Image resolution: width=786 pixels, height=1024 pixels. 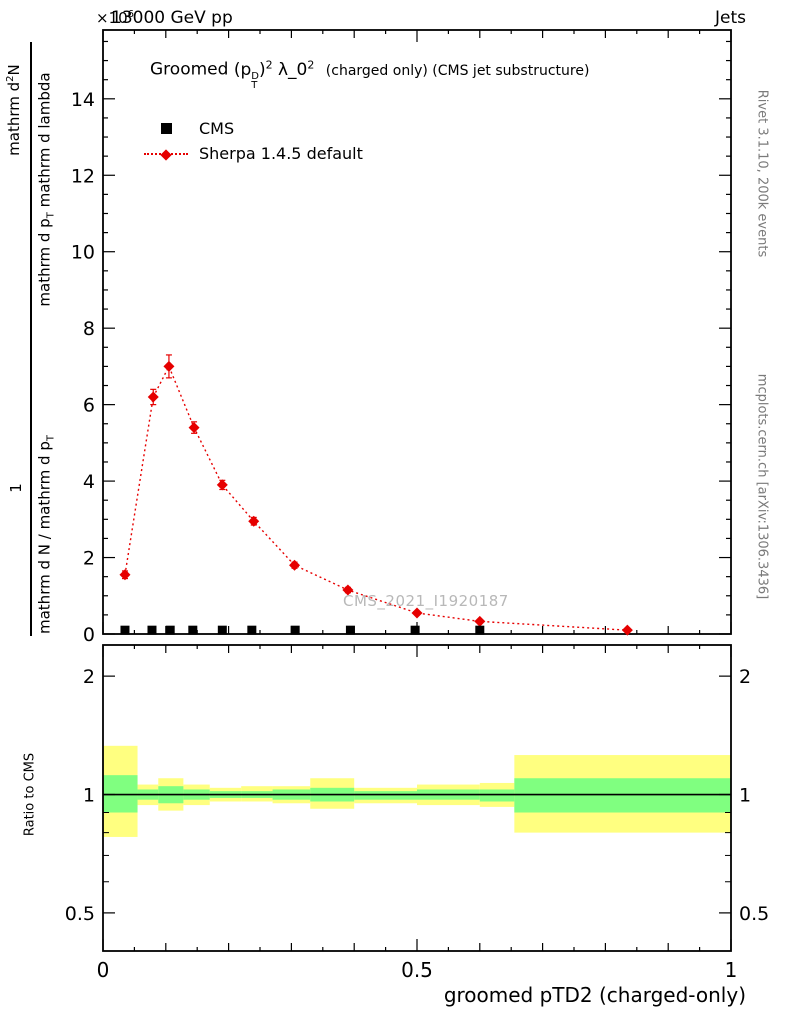 I want to click on rivet-version-text: Rivet 3.1.10, 200k events, so click(x=762, y=173).